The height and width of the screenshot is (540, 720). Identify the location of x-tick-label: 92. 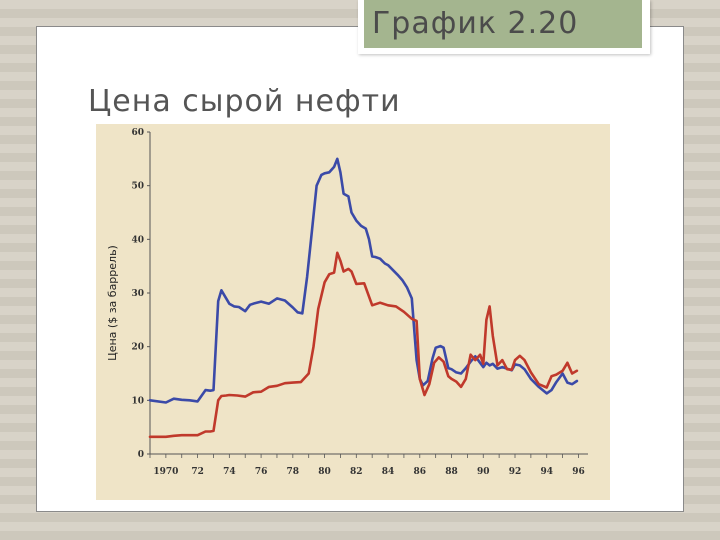
(515, 472).